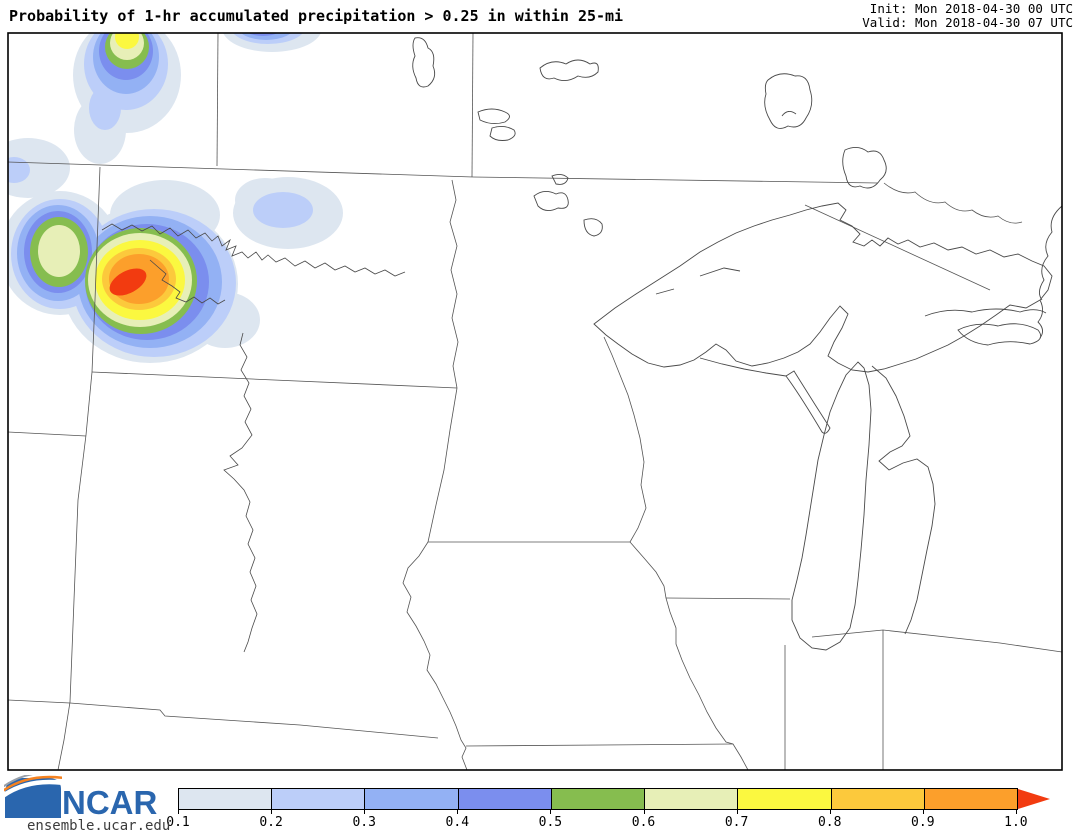 This screenshot has height=834, width=1080. What do you see at coordinates (271, 822) in the screenshot?
I see `colorbar-tick-label: 0.2` at bounding box center [271, 822].